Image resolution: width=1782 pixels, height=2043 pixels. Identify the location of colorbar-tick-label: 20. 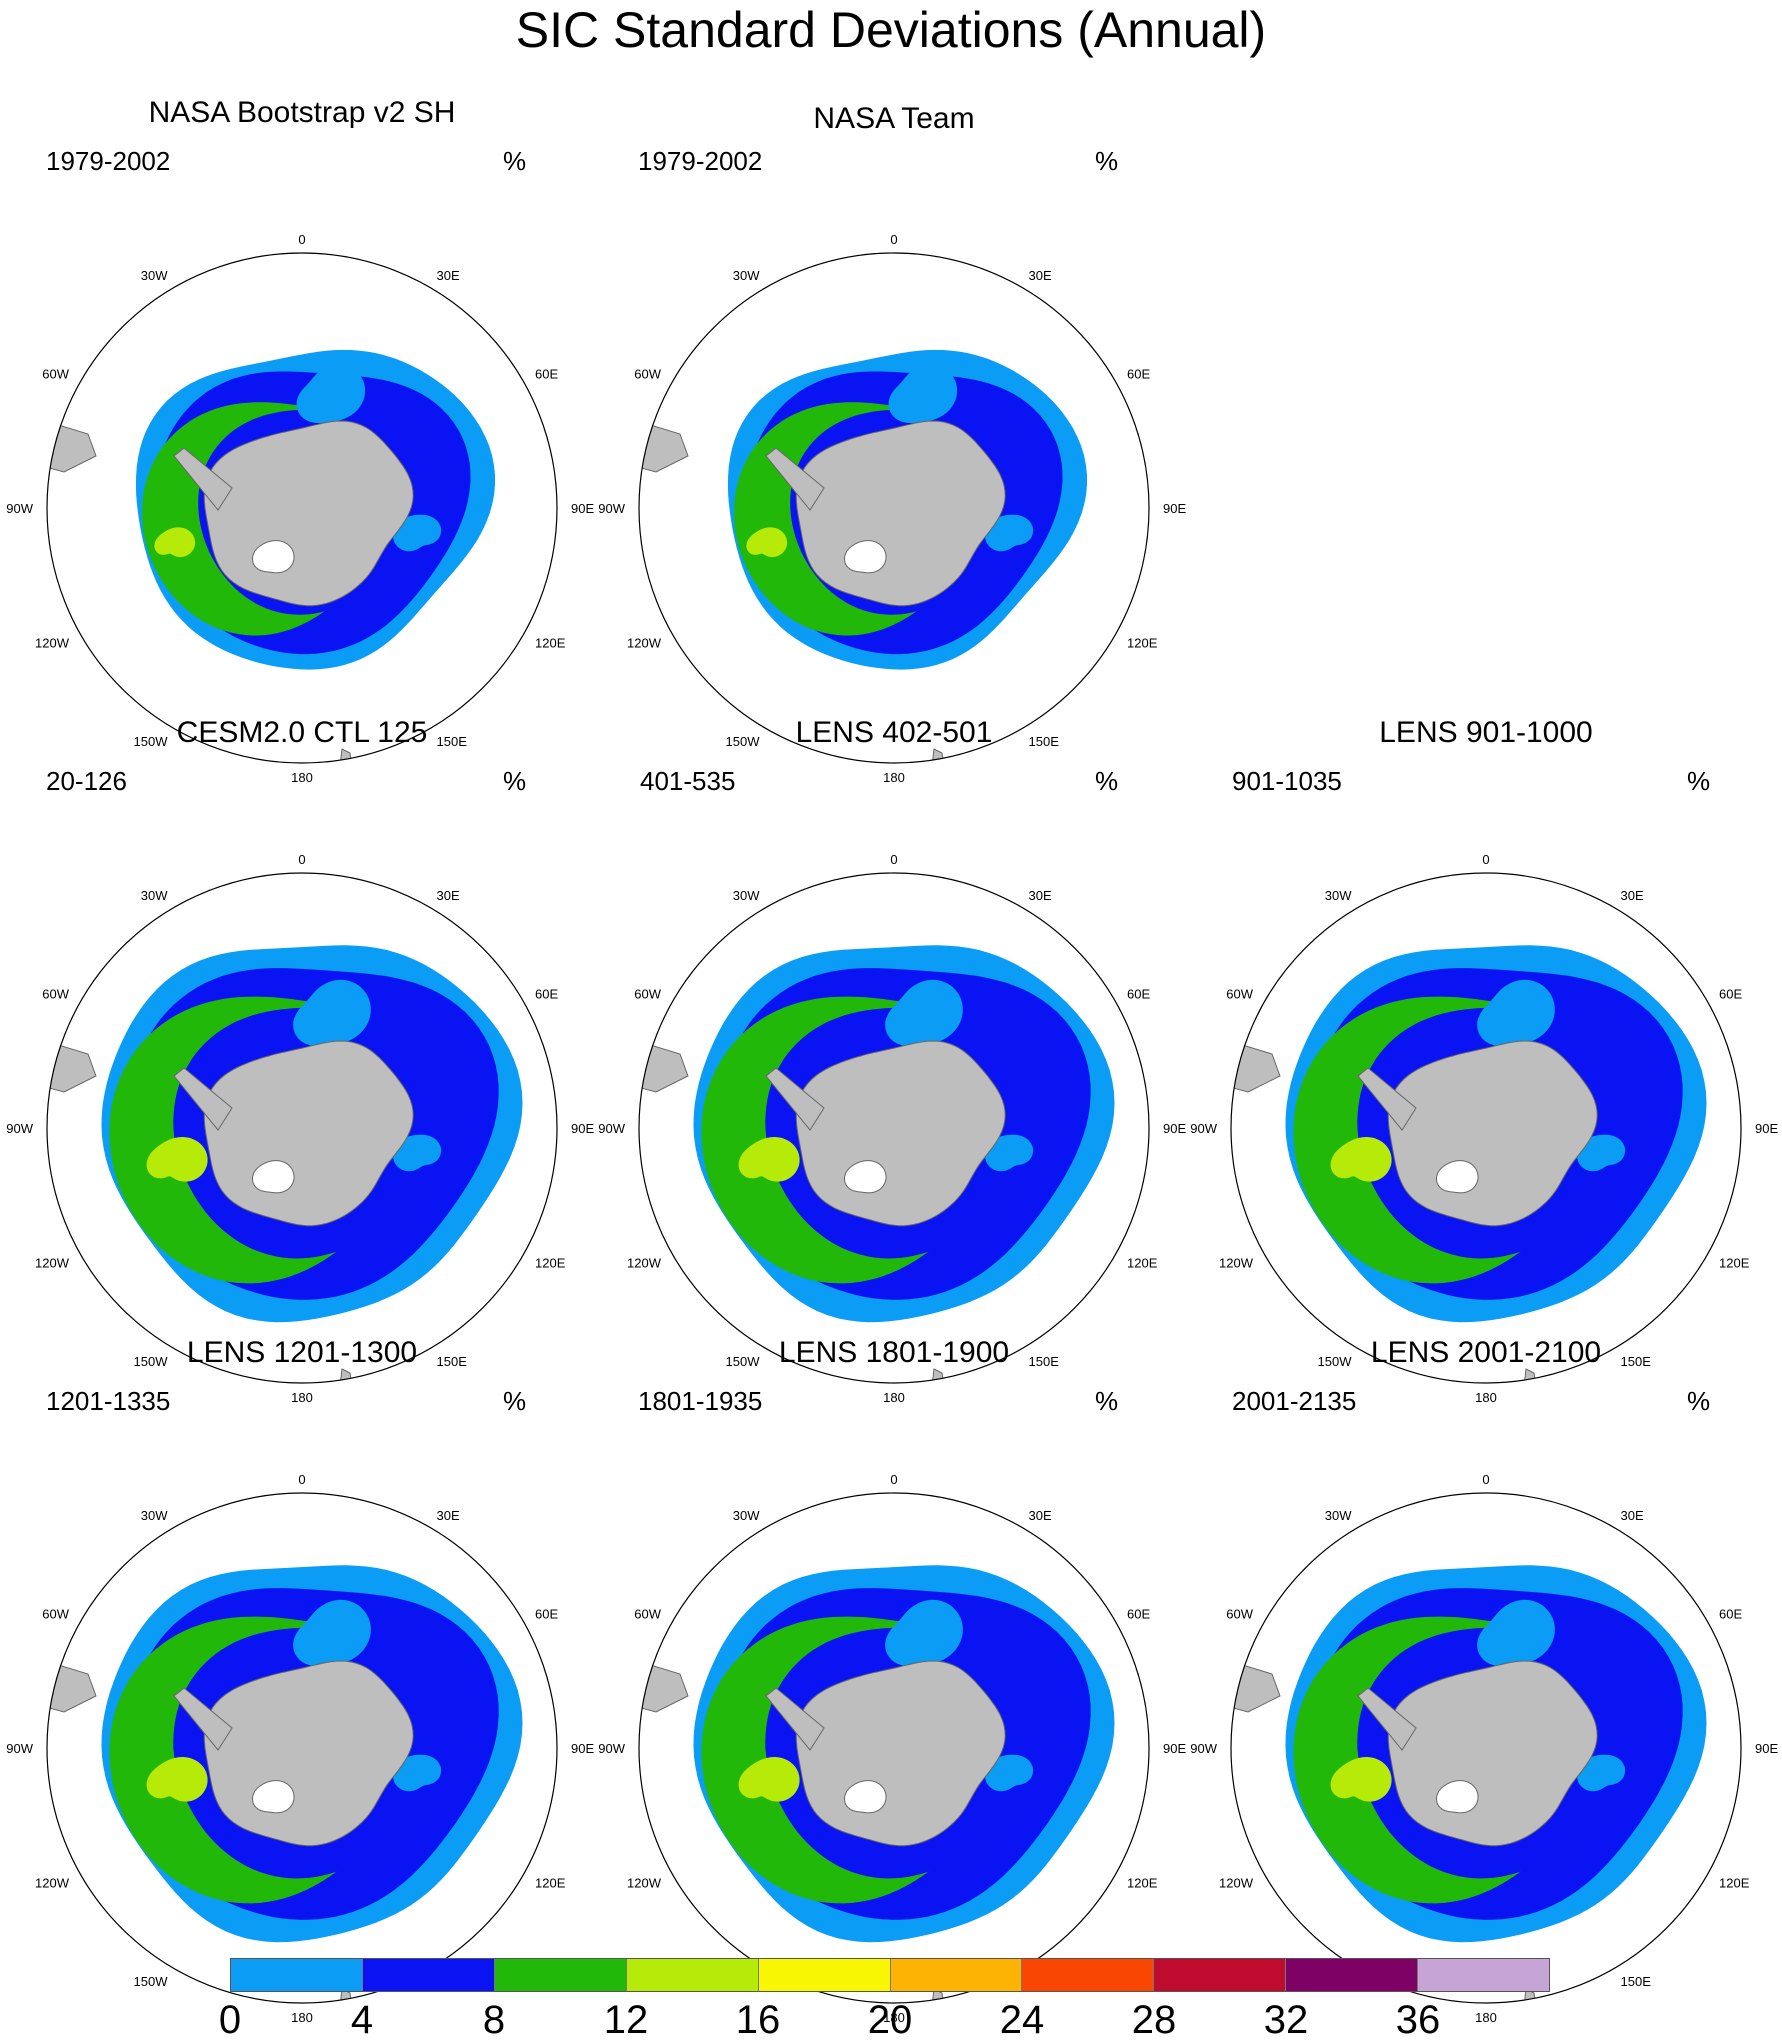
(890, 2020).